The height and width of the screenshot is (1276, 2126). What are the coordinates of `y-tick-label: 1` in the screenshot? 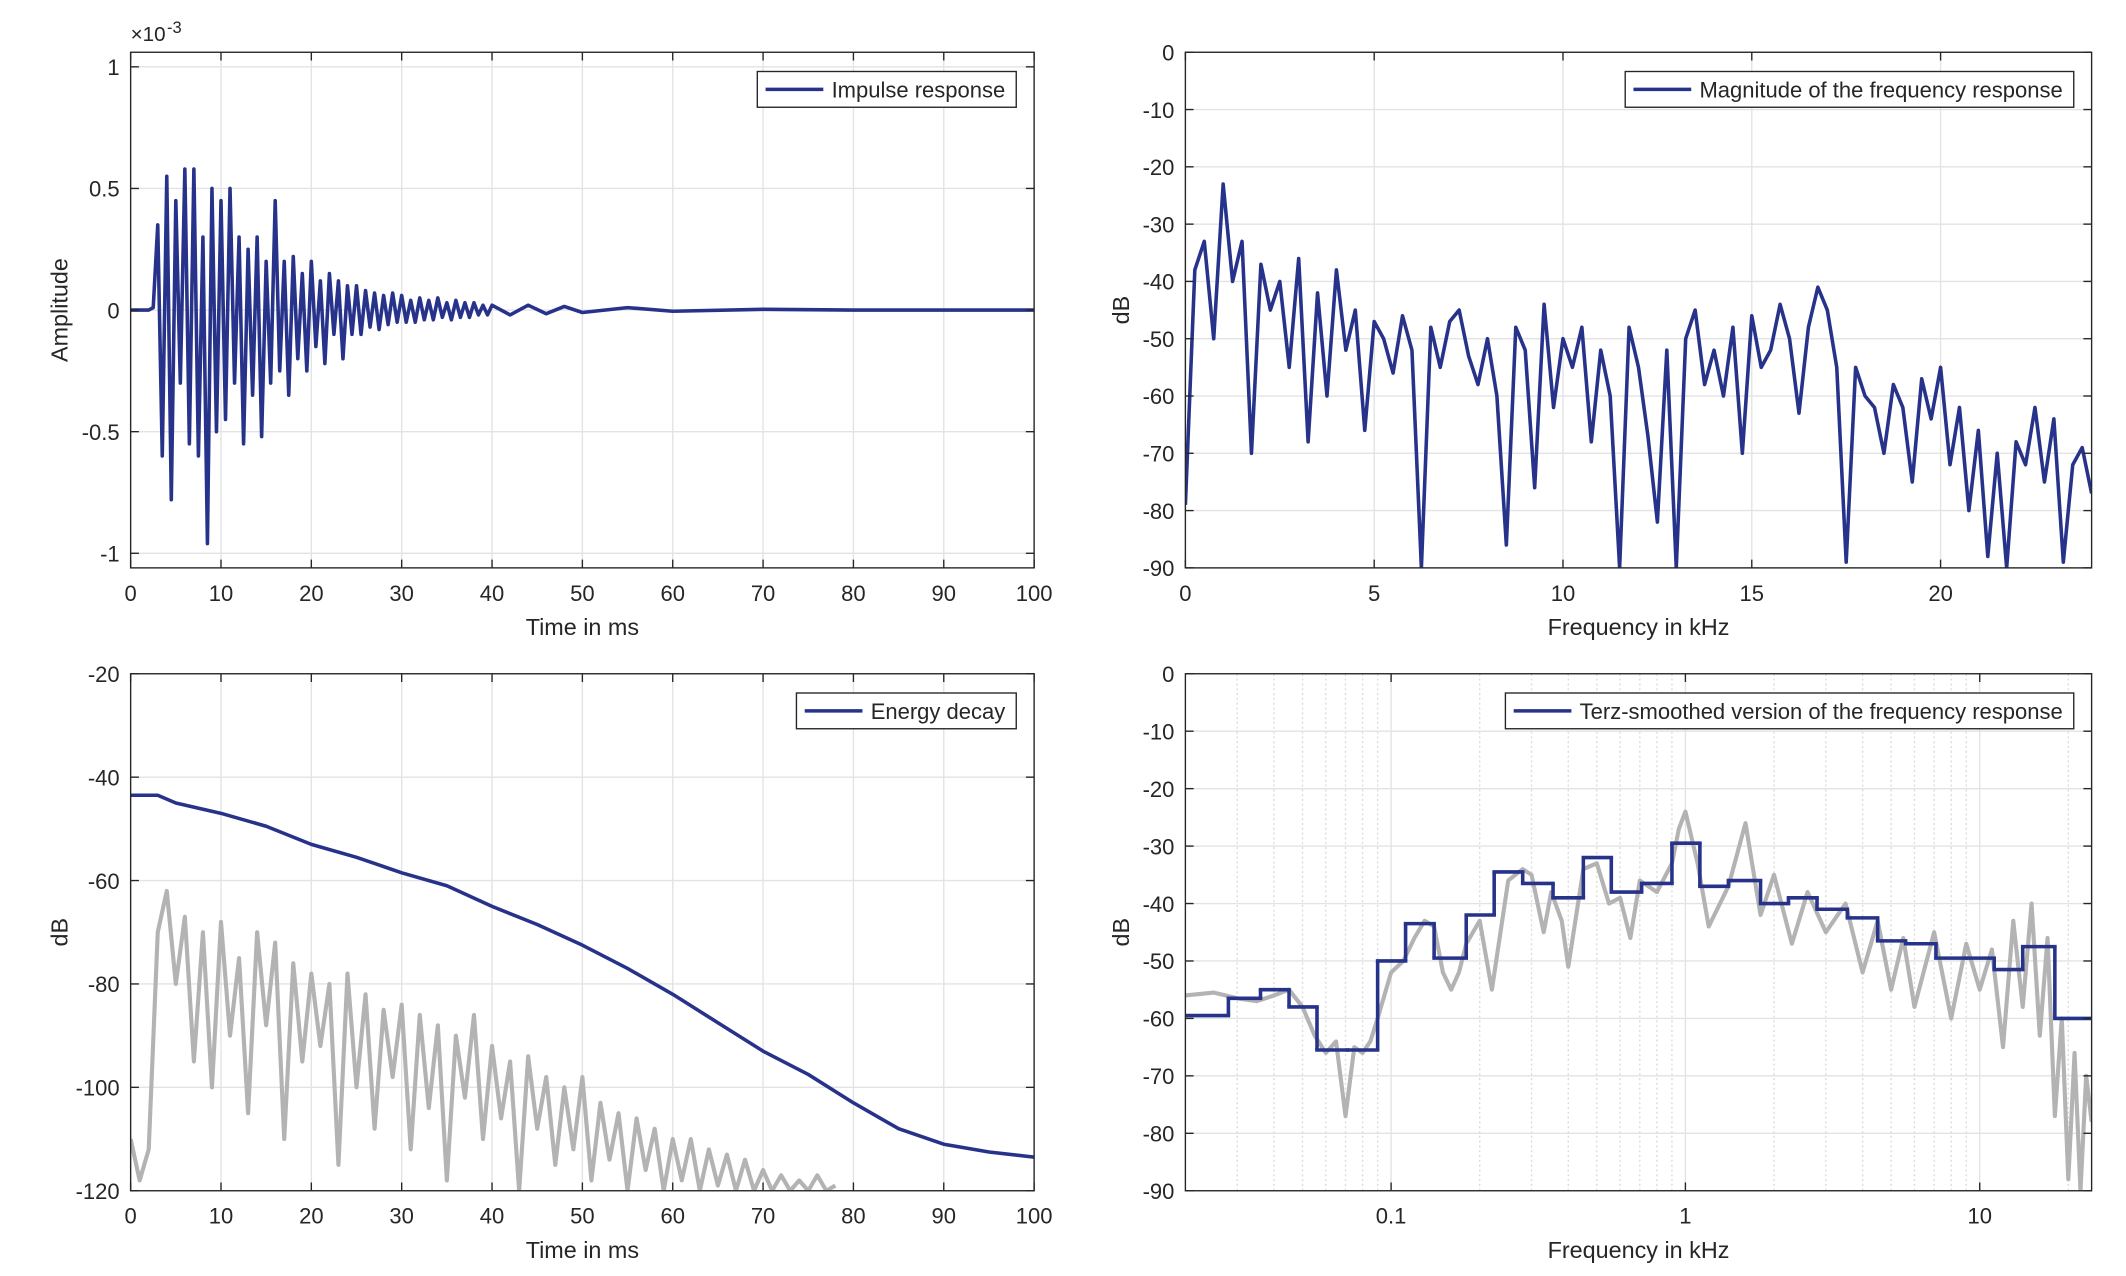 It's located at (113, 67).